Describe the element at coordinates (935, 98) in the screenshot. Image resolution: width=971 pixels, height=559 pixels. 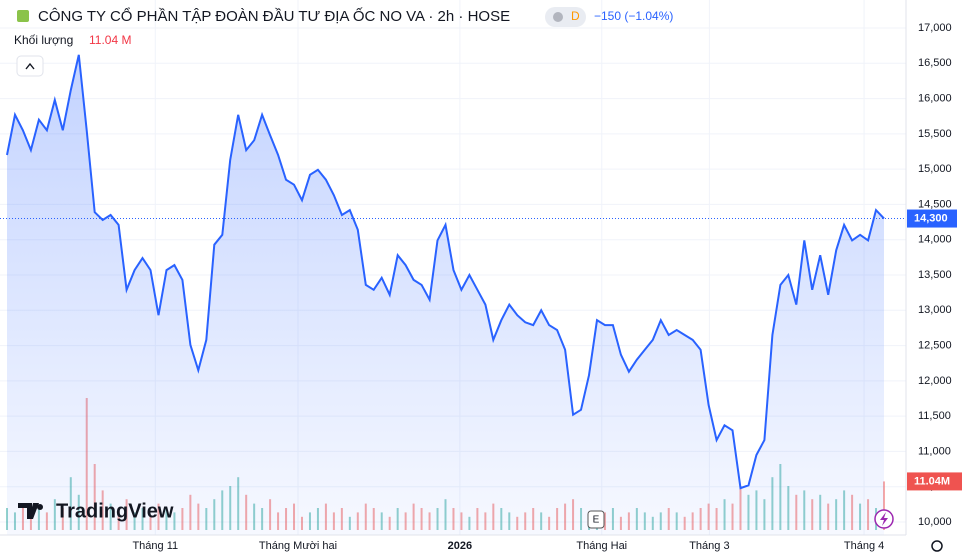
I see `y-tick-label: 16,000` at that location.